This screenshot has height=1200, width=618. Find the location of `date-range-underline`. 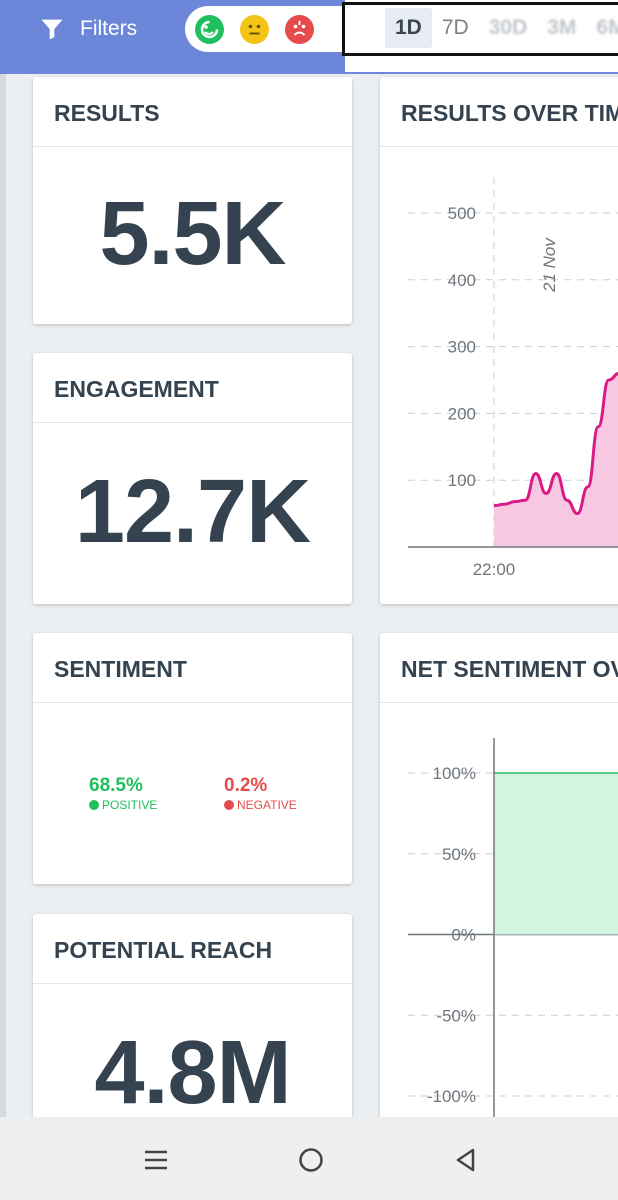

date-range-underline is located at coordinates (481, 73).